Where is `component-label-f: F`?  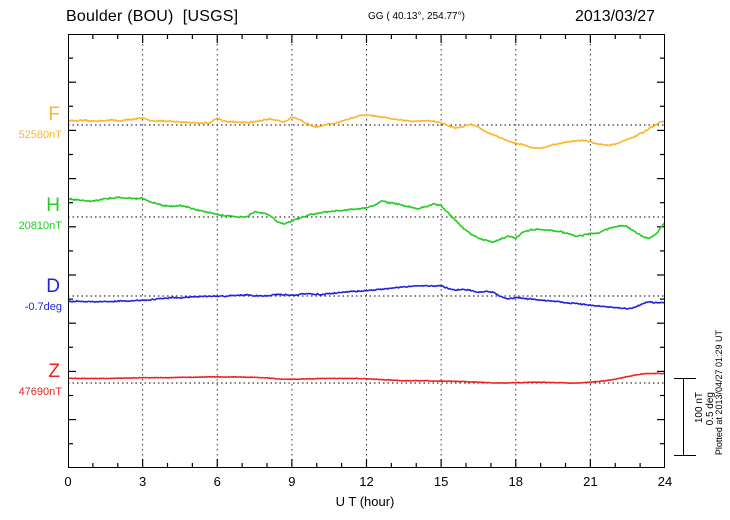 component-label-f: F is located at coordinates (54, 114).